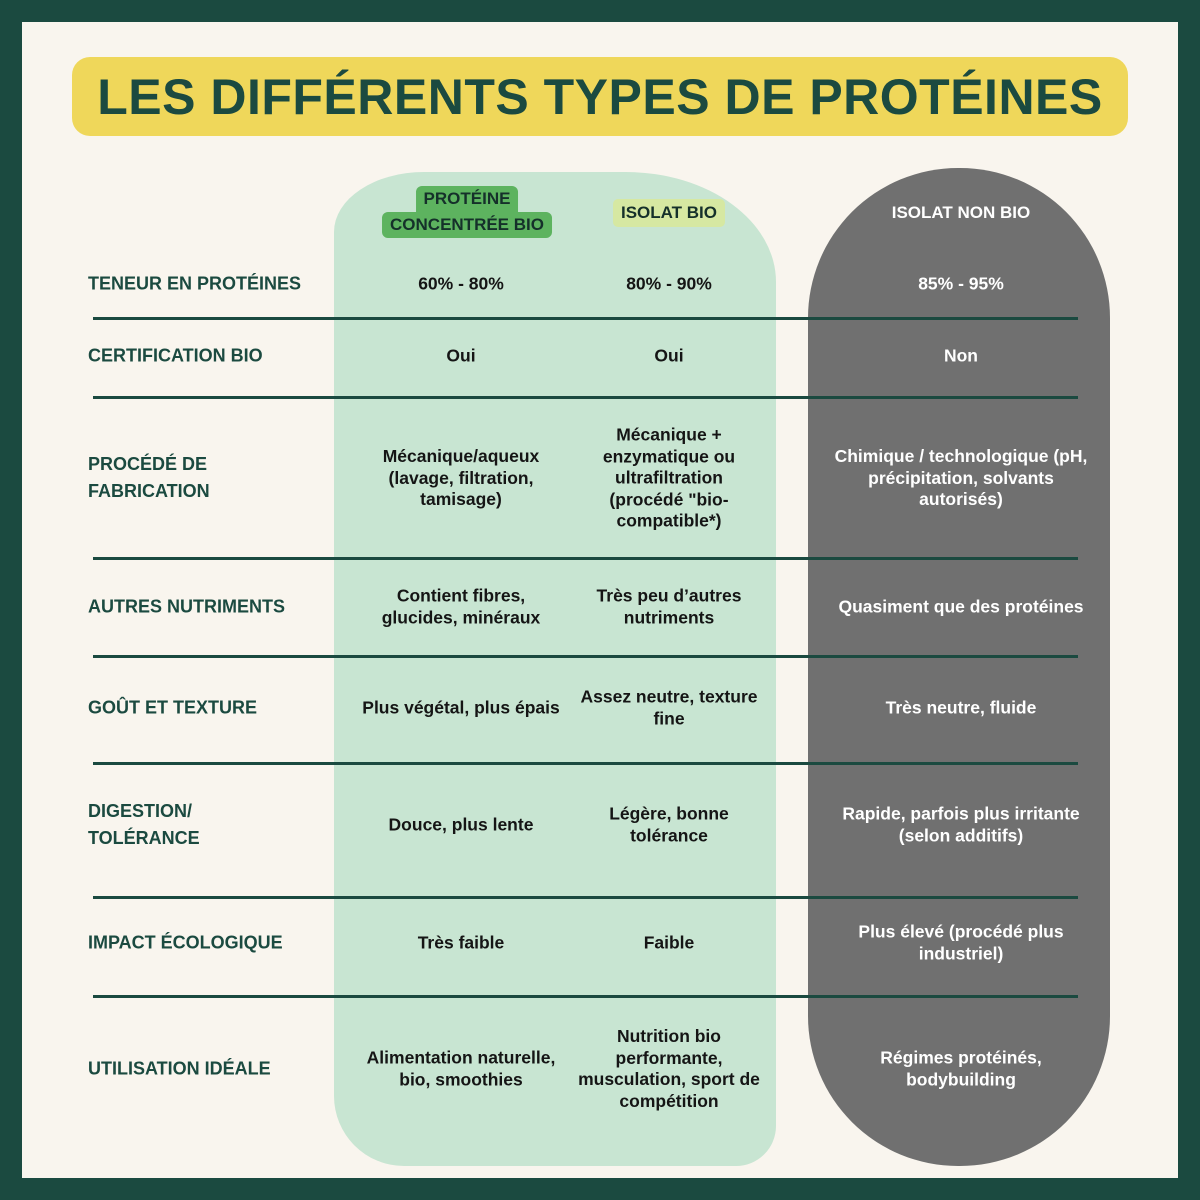 The width and height of the screenshot is (1200, 1200). Describe the element at coordinates (195, 283) in the screenshot. I see `row-label: TENEUR EN PROTÉINES` at that location.